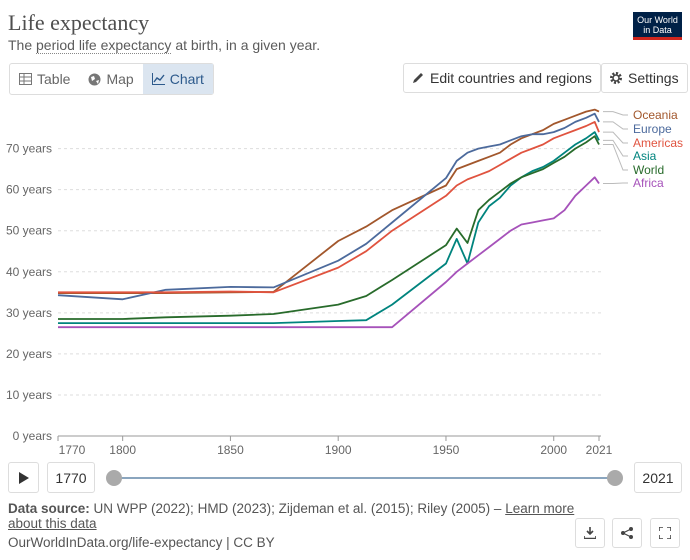 This screenshot has height=560, width=690. What do you see at coordinates (29, 395) in the screenshot?
I see `y-tick-label: 10 years` at bounding box center [29, 395].